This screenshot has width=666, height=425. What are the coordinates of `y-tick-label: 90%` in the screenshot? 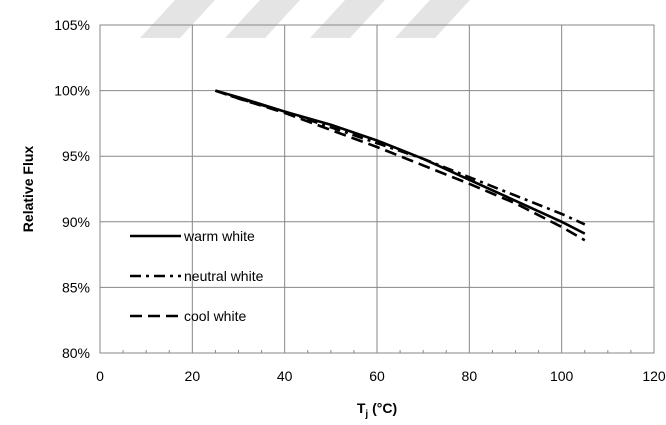 It's located at (76, 222).